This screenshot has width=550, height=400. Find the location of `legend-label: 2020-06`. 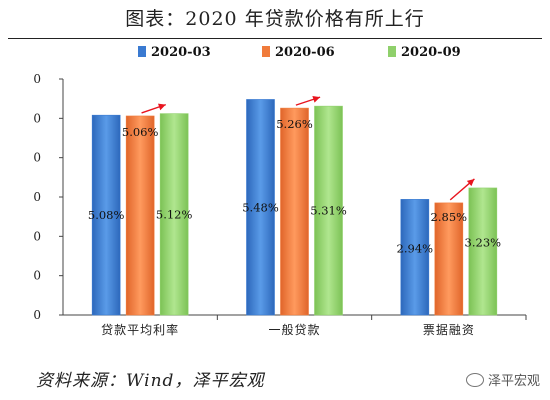

legend-label: 2020-06 is located at coordinates (305, 52).